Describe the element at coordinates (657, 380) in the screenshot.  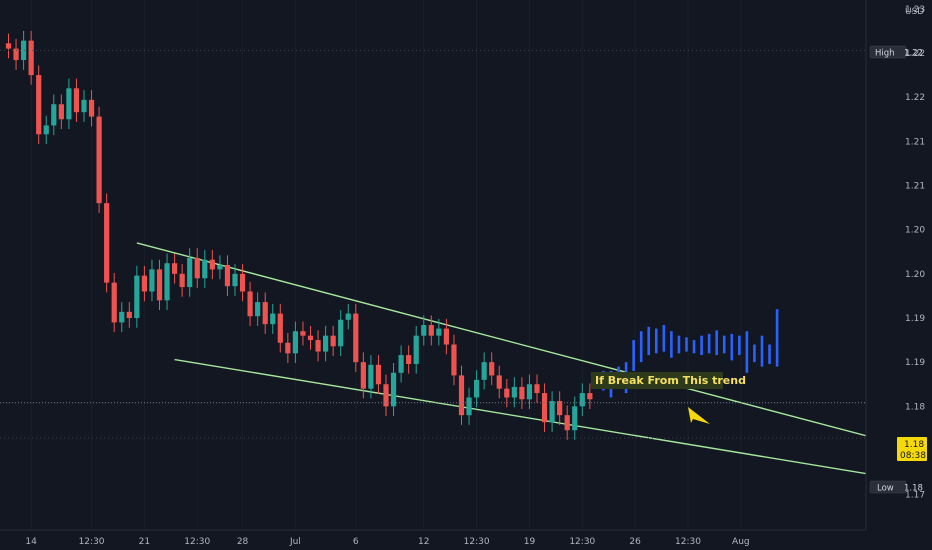
I see `annotation-background` at that location.